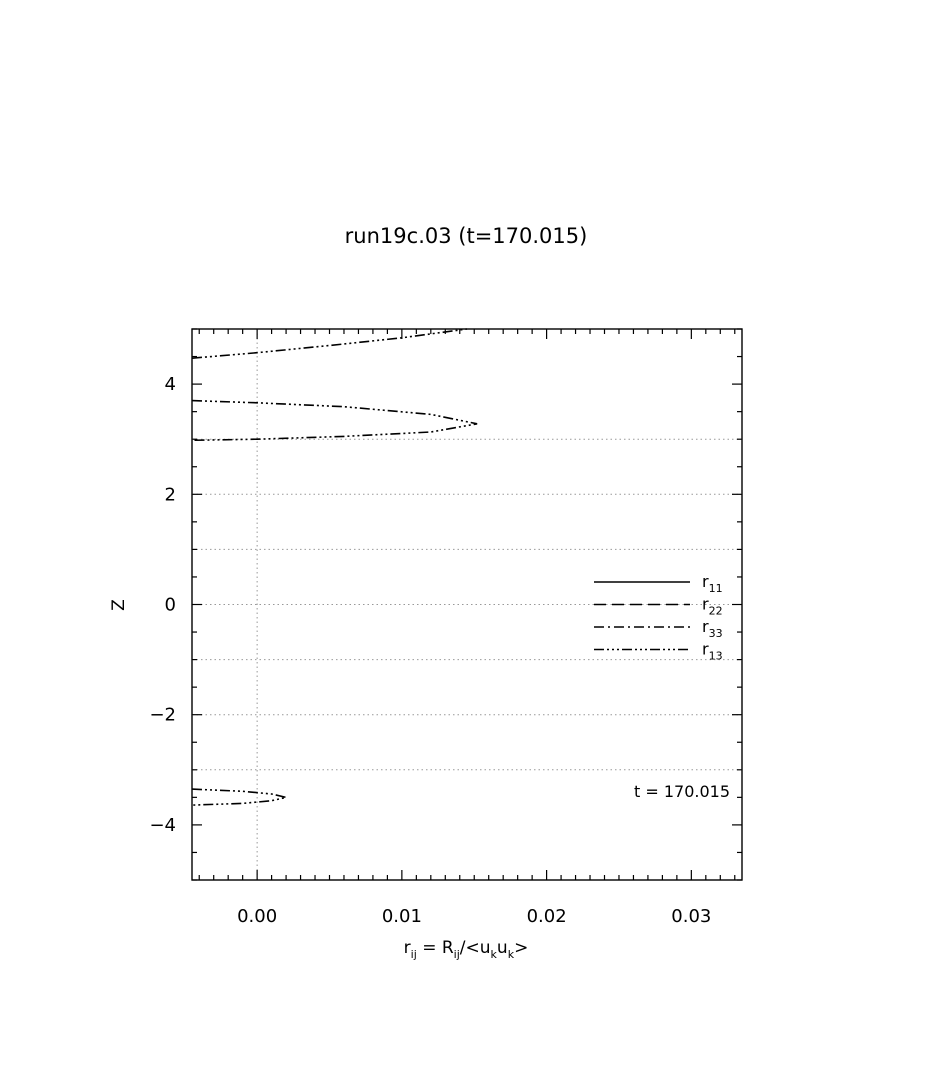  I want to click on legend-label: r13, so click(712, 651).